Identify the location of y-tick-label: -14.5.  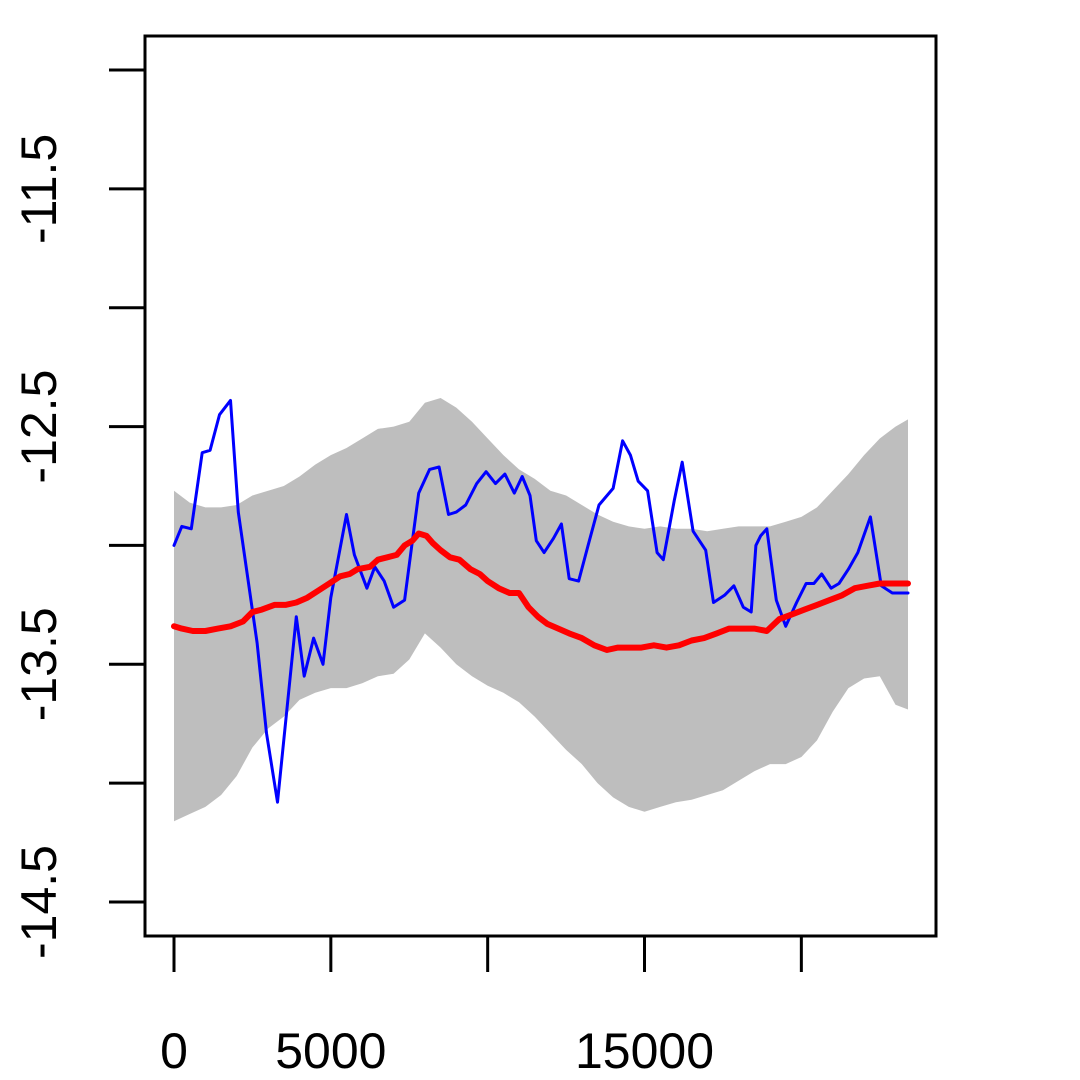
(39, 902).